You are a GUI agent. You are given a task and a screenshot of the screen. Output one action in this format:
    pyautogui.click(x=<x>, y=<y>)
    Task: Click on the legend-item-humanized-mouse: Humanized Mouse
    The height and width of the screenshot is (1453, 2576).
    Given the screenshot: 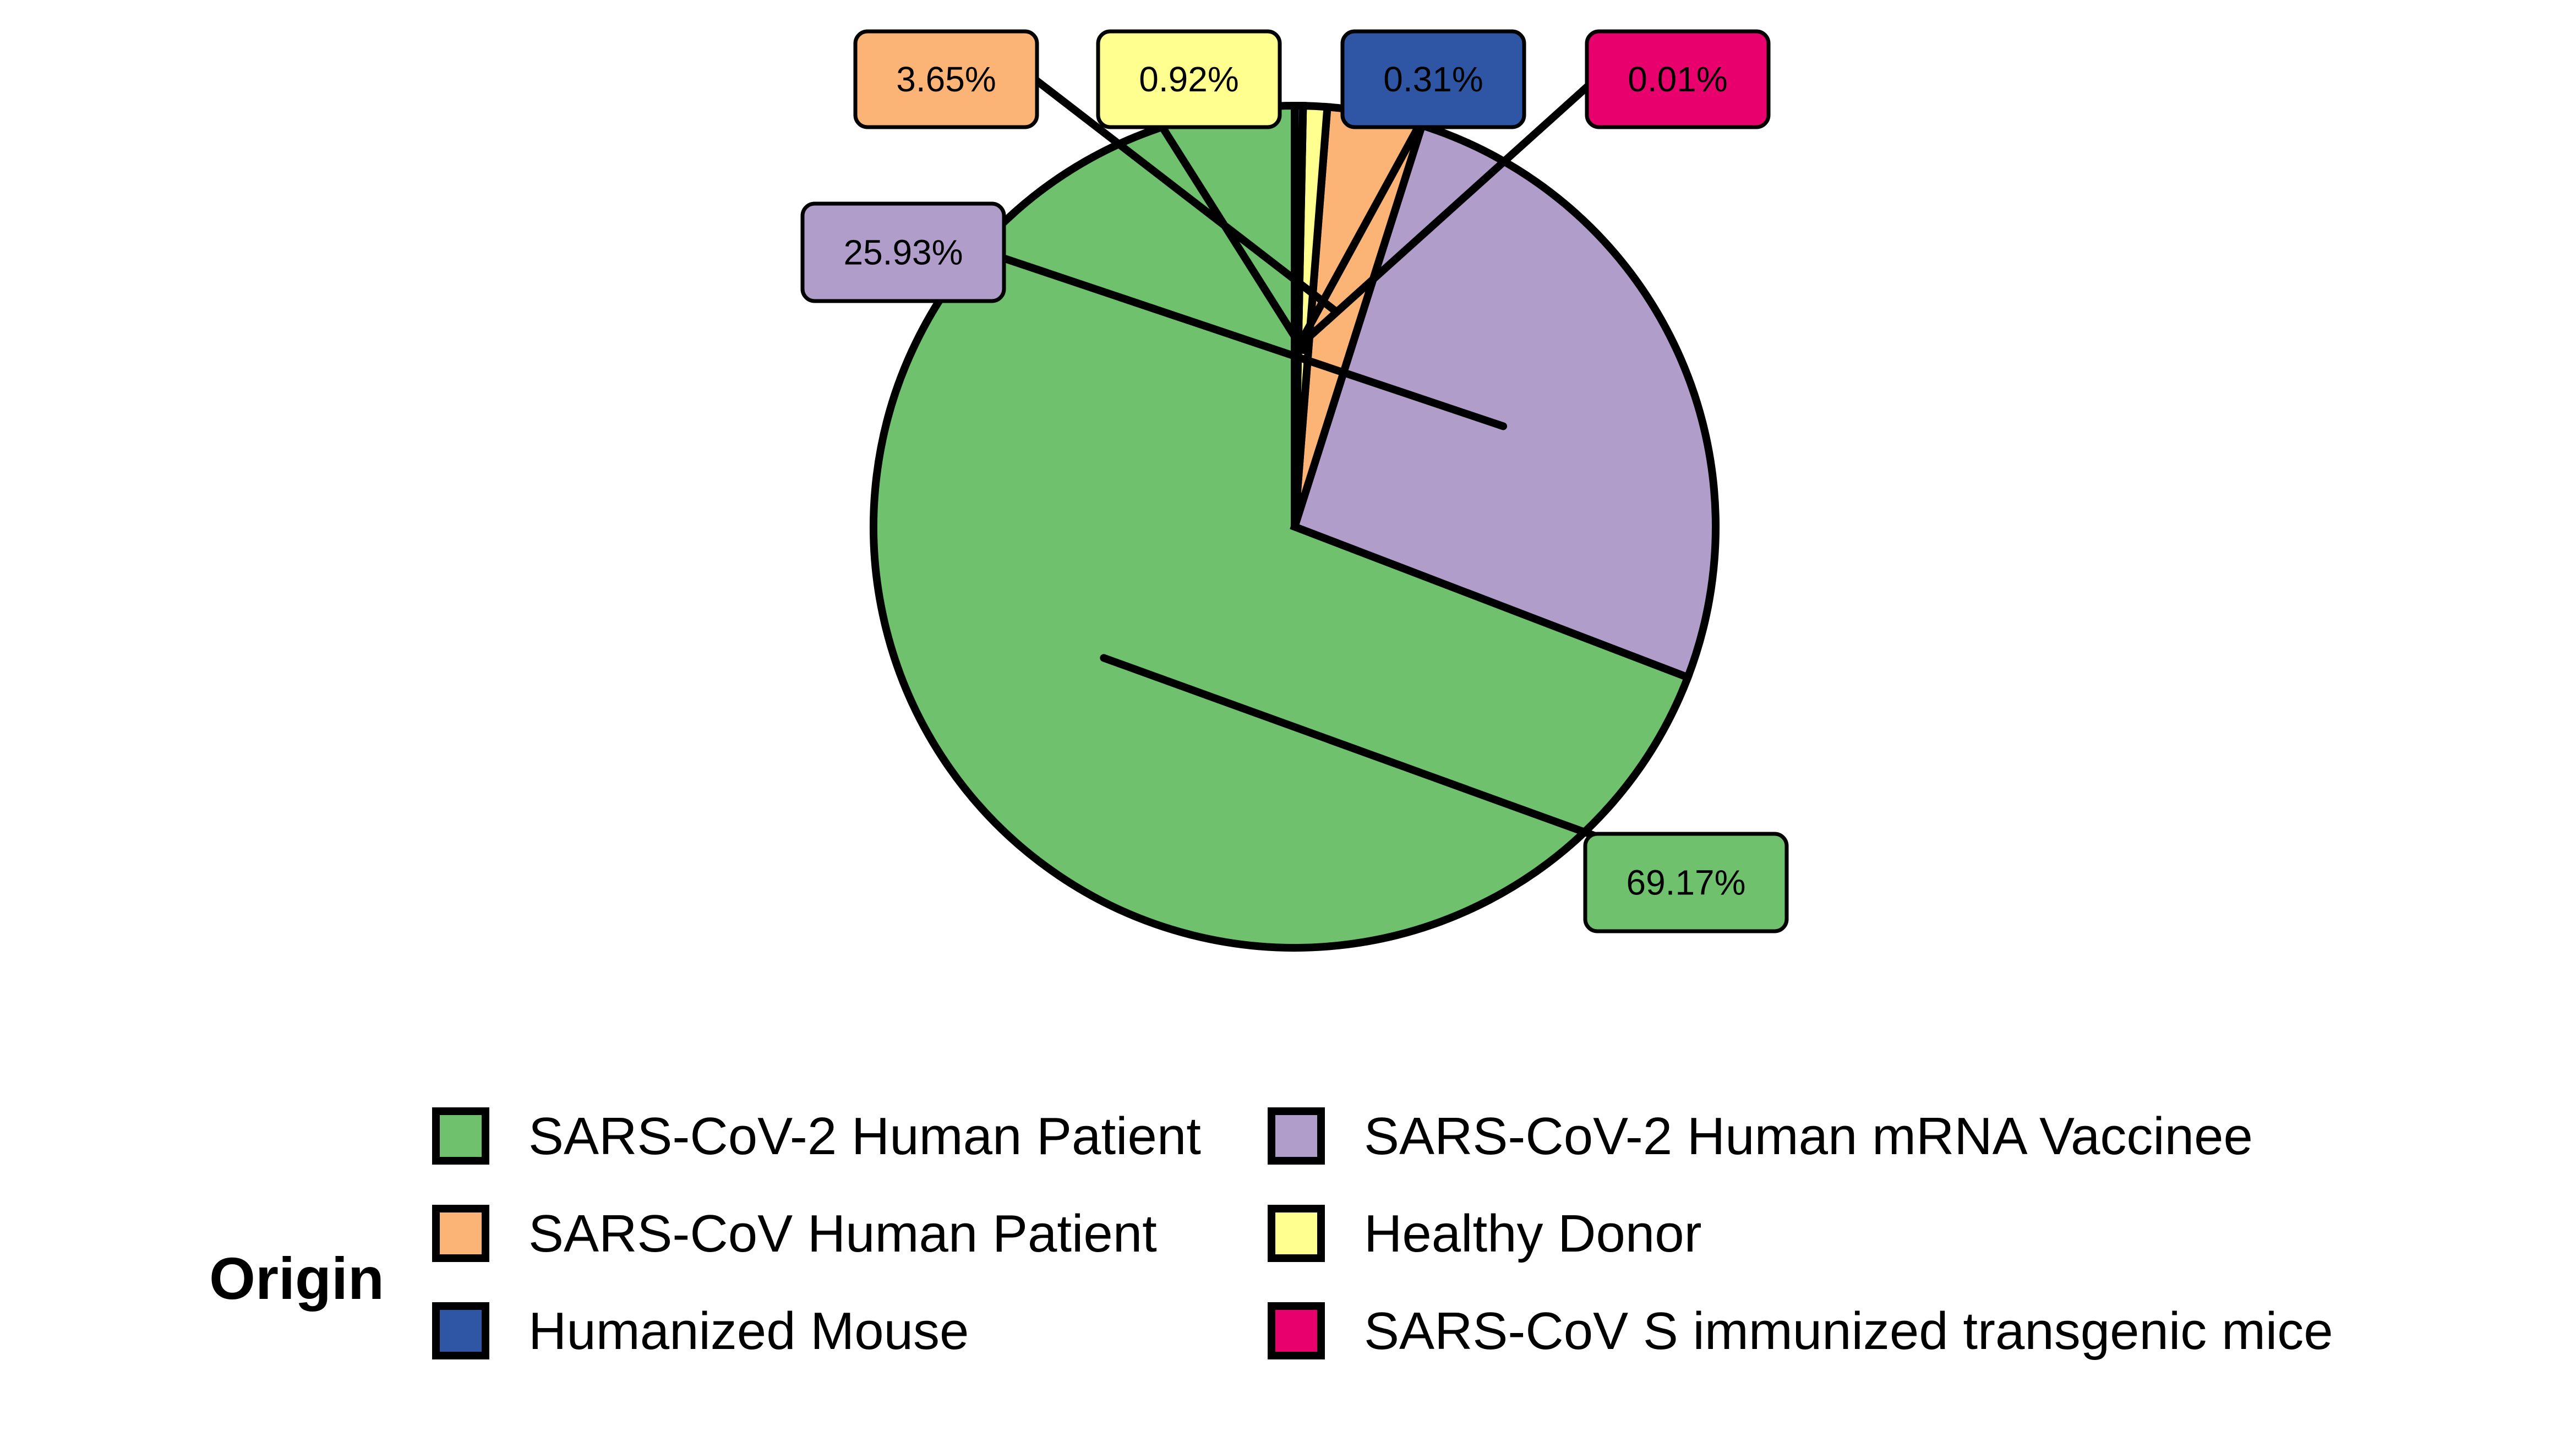 What is the action you would take?
    pyautogui.click(x=701, y=1331)
    